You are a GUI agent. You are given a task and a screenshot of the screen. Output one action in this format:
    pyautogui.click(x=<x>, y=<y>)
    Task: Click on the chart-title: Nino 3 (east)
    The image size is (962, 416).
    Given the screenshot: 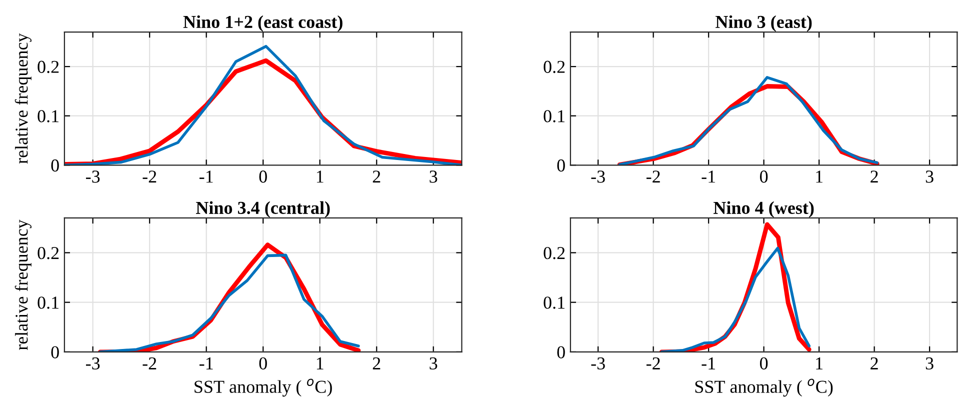 What is the action you would take?
    pyautogui.click(x=764, y=23)
    